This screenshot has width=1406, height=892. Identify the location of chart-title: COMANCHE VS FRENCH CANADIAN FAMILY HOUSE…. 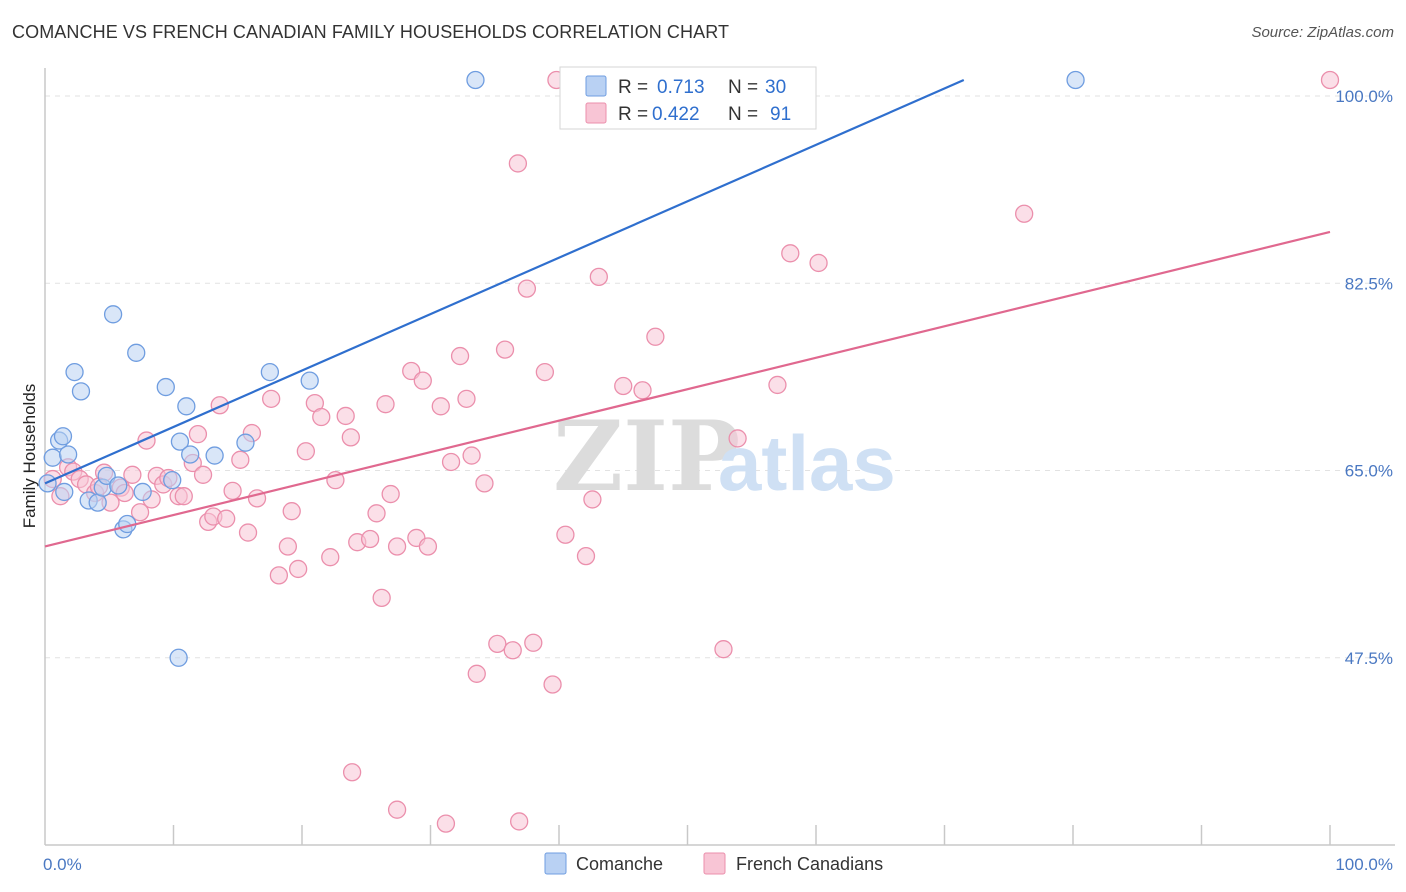
(371, 32).